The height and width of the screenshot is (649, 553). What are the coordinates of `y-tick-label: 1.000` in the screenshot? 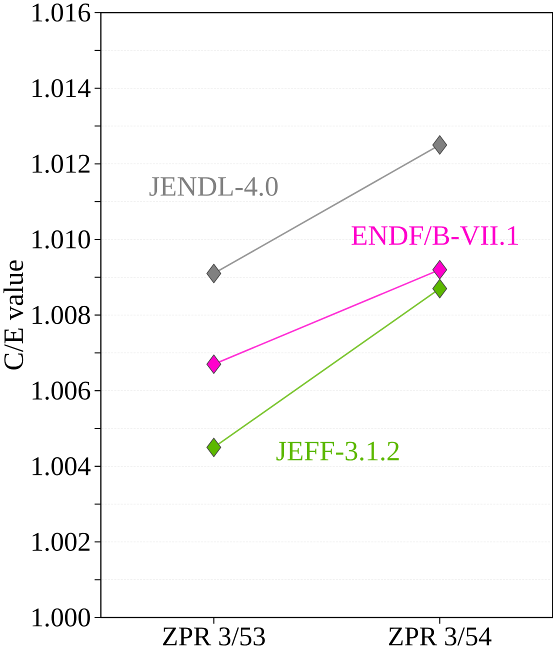 It's located at (61, 617).